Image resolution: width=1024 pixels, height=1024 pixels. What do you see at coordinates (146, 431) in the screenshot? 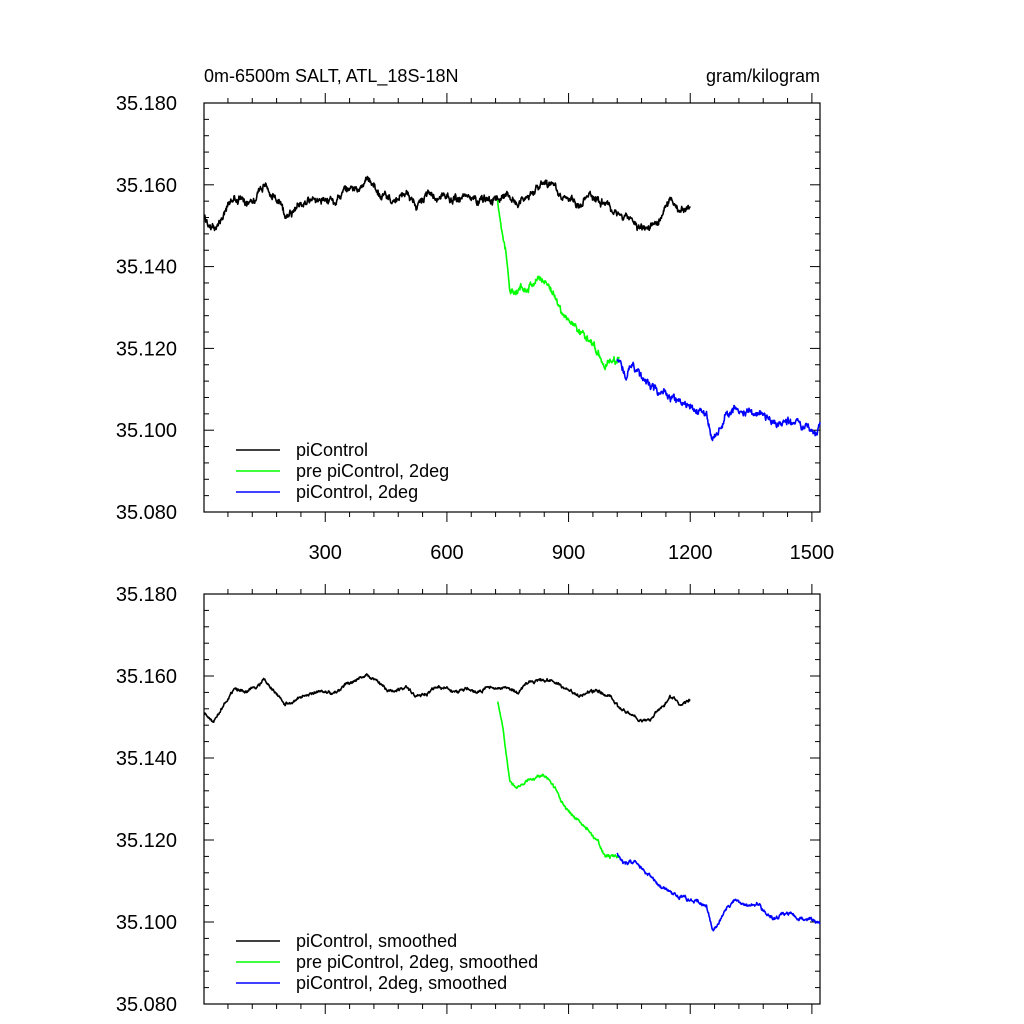
I see `top-ytick-label: 35.100` at bounding box center [146, 431].